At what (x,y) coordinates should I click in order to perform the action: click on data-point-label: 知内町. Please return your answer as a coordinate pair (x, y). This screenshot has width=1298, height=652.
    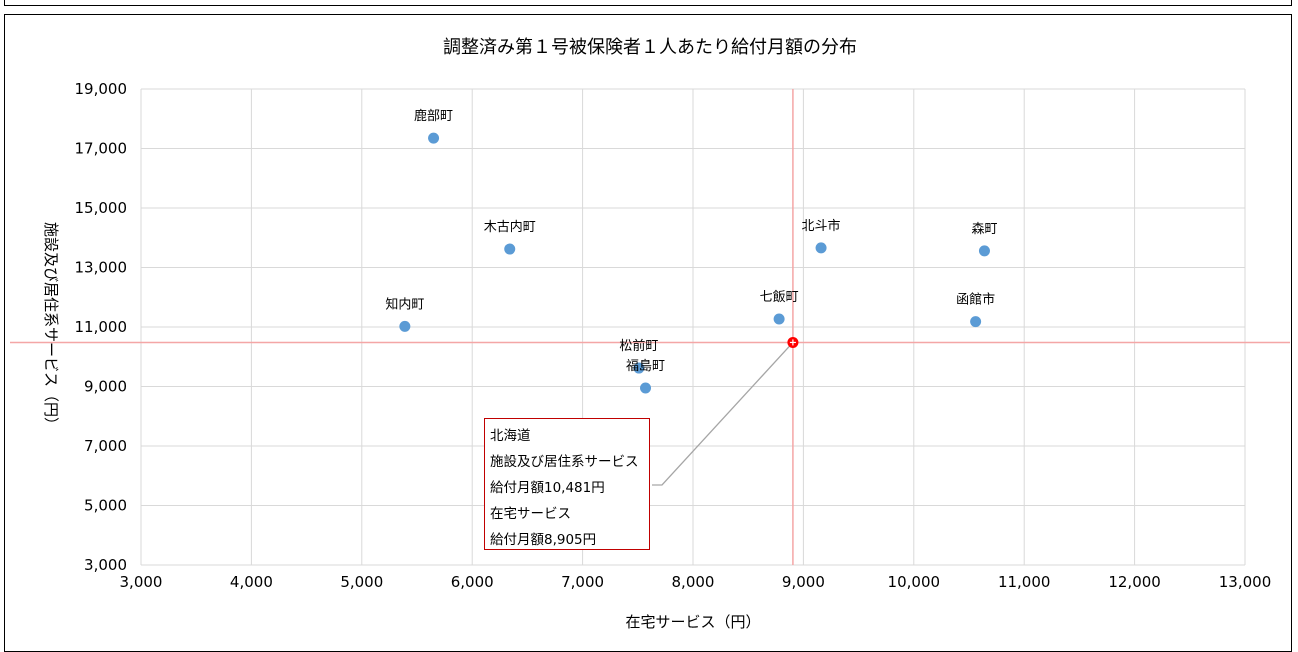
    Looking at the image, I should click on (404, 304).